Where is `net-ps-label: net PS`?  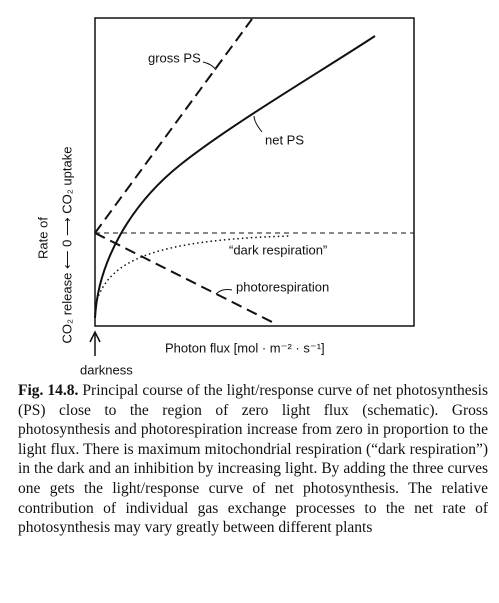
net-ps-label: net PS is located at coordinates (284, 139).